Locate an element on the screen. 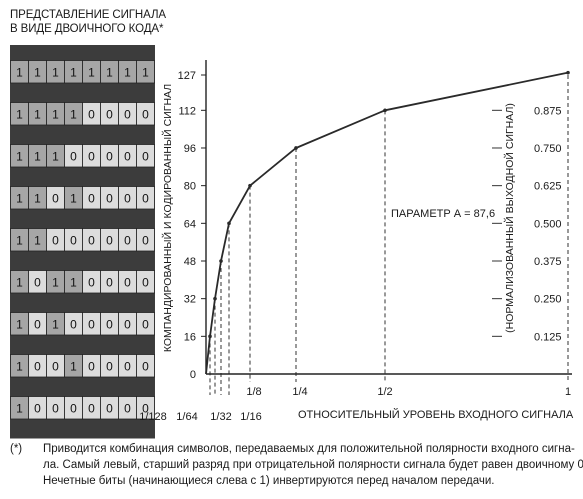 The width and height of the screenshot is (583, 499). y2-tick-label: 0.375 is located at coordinates (548, 262).